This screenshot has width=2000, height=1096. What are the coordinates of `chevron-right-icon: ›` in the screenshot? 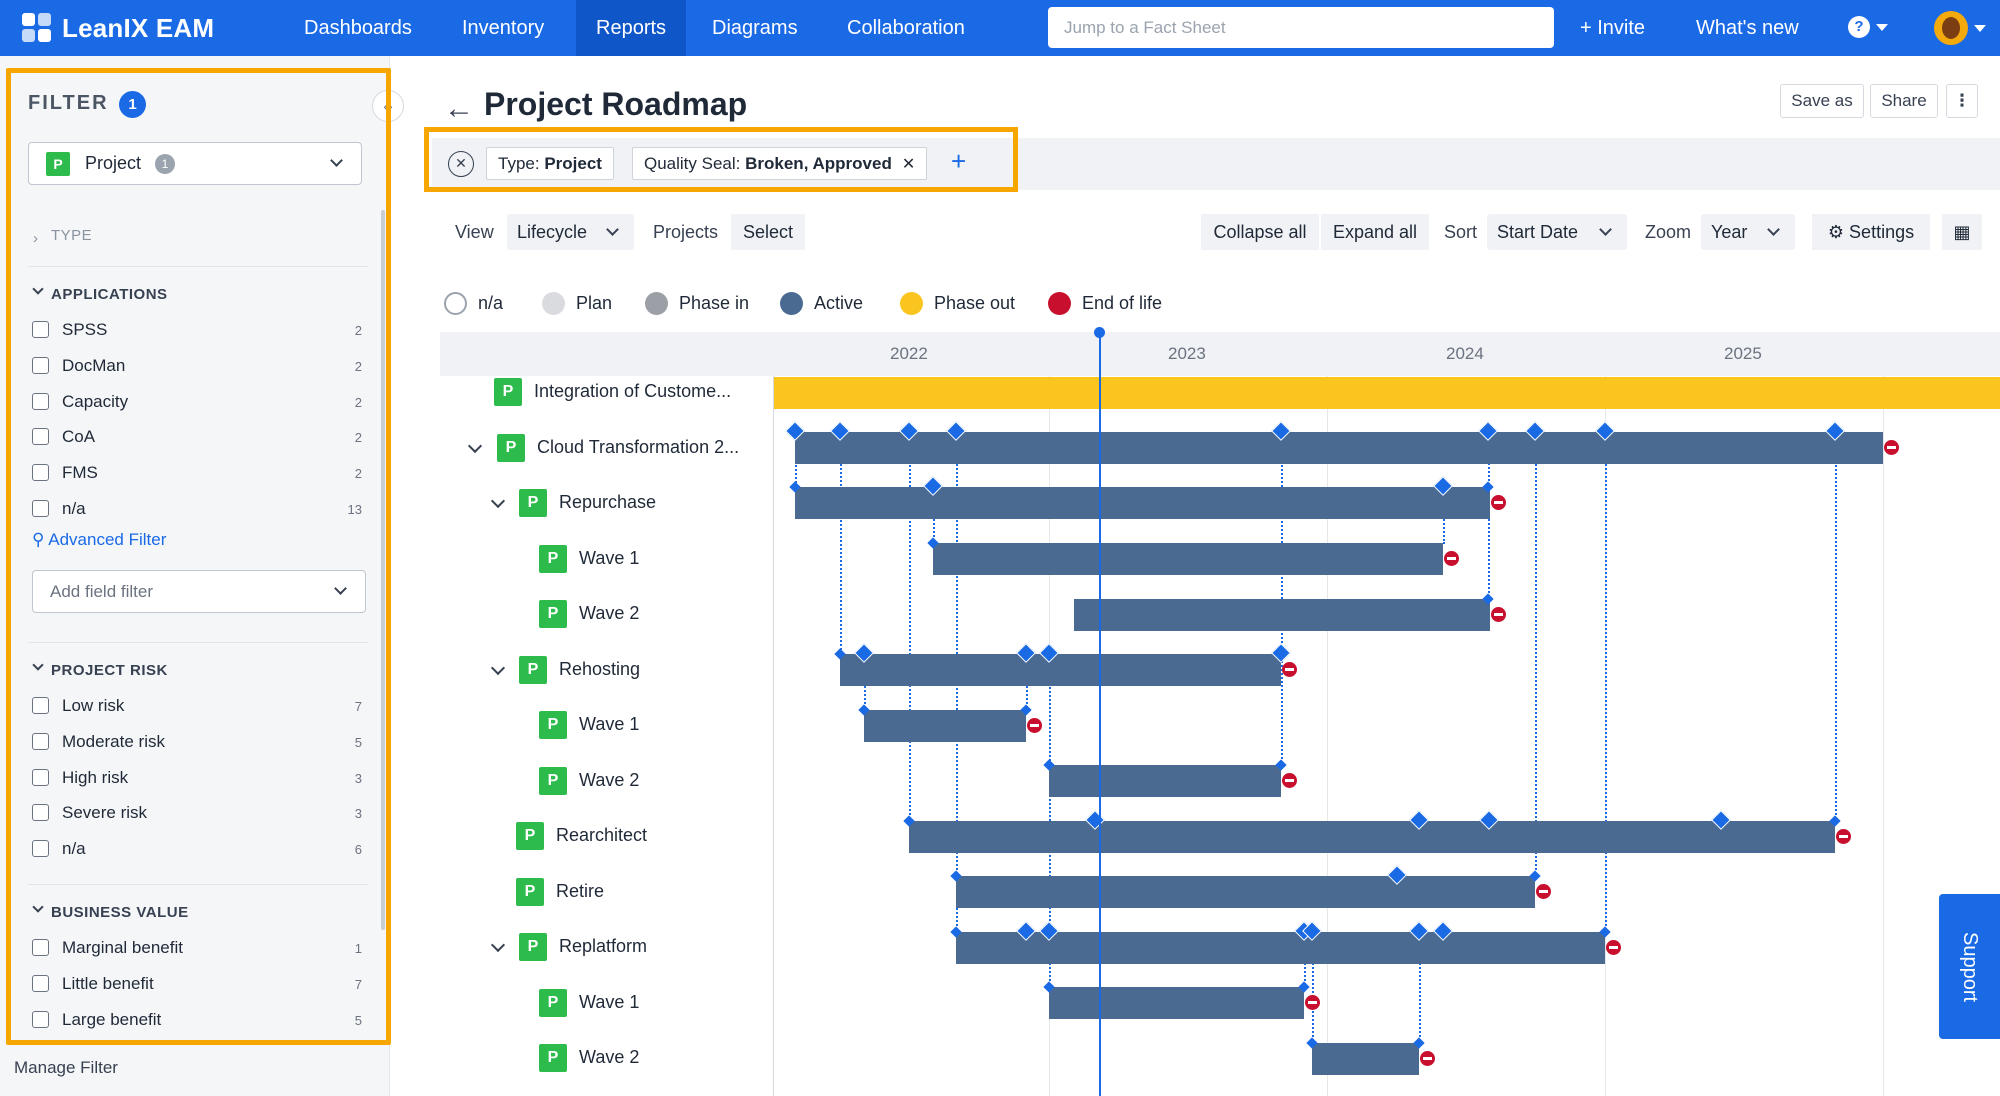 It's located at (35, 238).